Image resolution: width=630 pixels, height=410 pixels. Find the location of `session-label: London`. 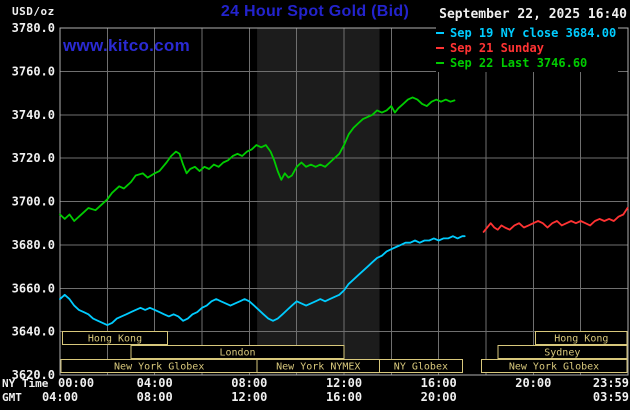

session-label: London is located at coordinates (237, 353).